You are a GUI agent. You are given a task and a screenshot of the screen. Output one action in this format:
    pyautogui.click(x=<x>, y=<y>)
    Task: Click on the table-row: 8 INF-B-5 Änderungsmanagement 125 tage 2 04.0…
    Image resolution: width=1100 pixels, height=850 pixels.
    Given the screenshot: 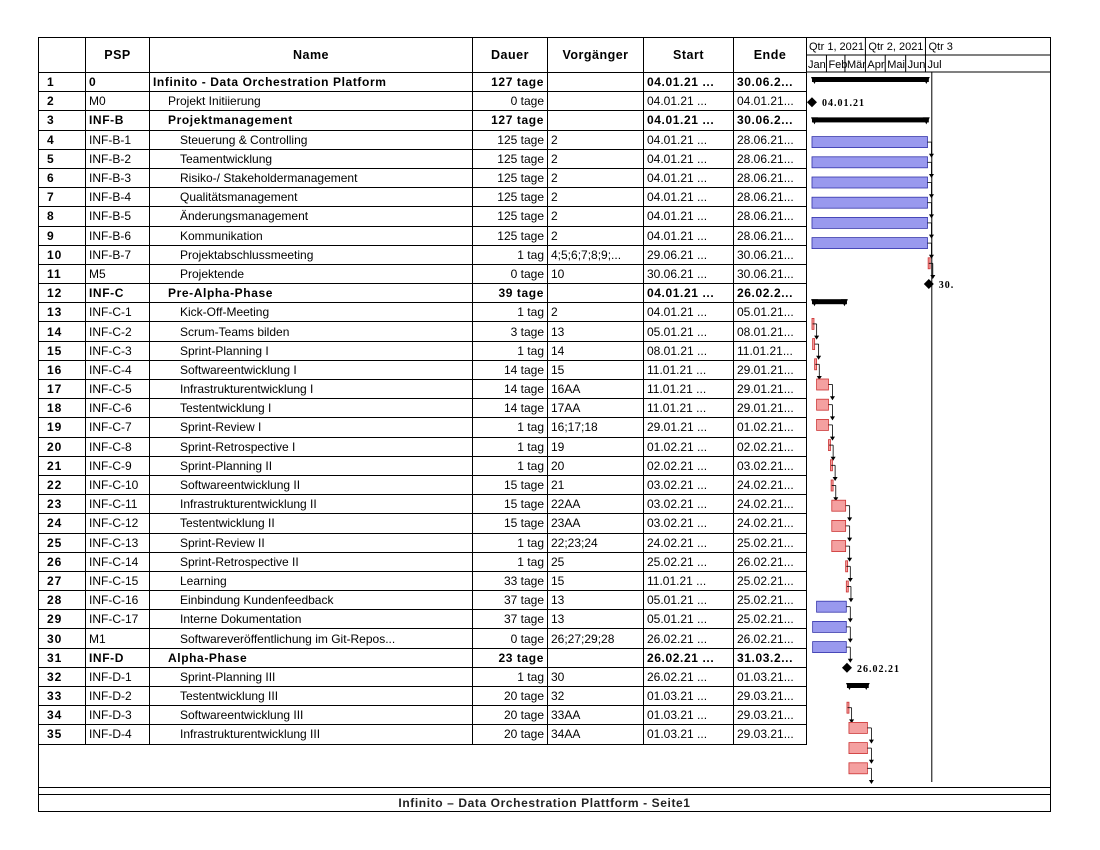 What is the action you would take?
    pyautogui.click(x=422, y=216)
    